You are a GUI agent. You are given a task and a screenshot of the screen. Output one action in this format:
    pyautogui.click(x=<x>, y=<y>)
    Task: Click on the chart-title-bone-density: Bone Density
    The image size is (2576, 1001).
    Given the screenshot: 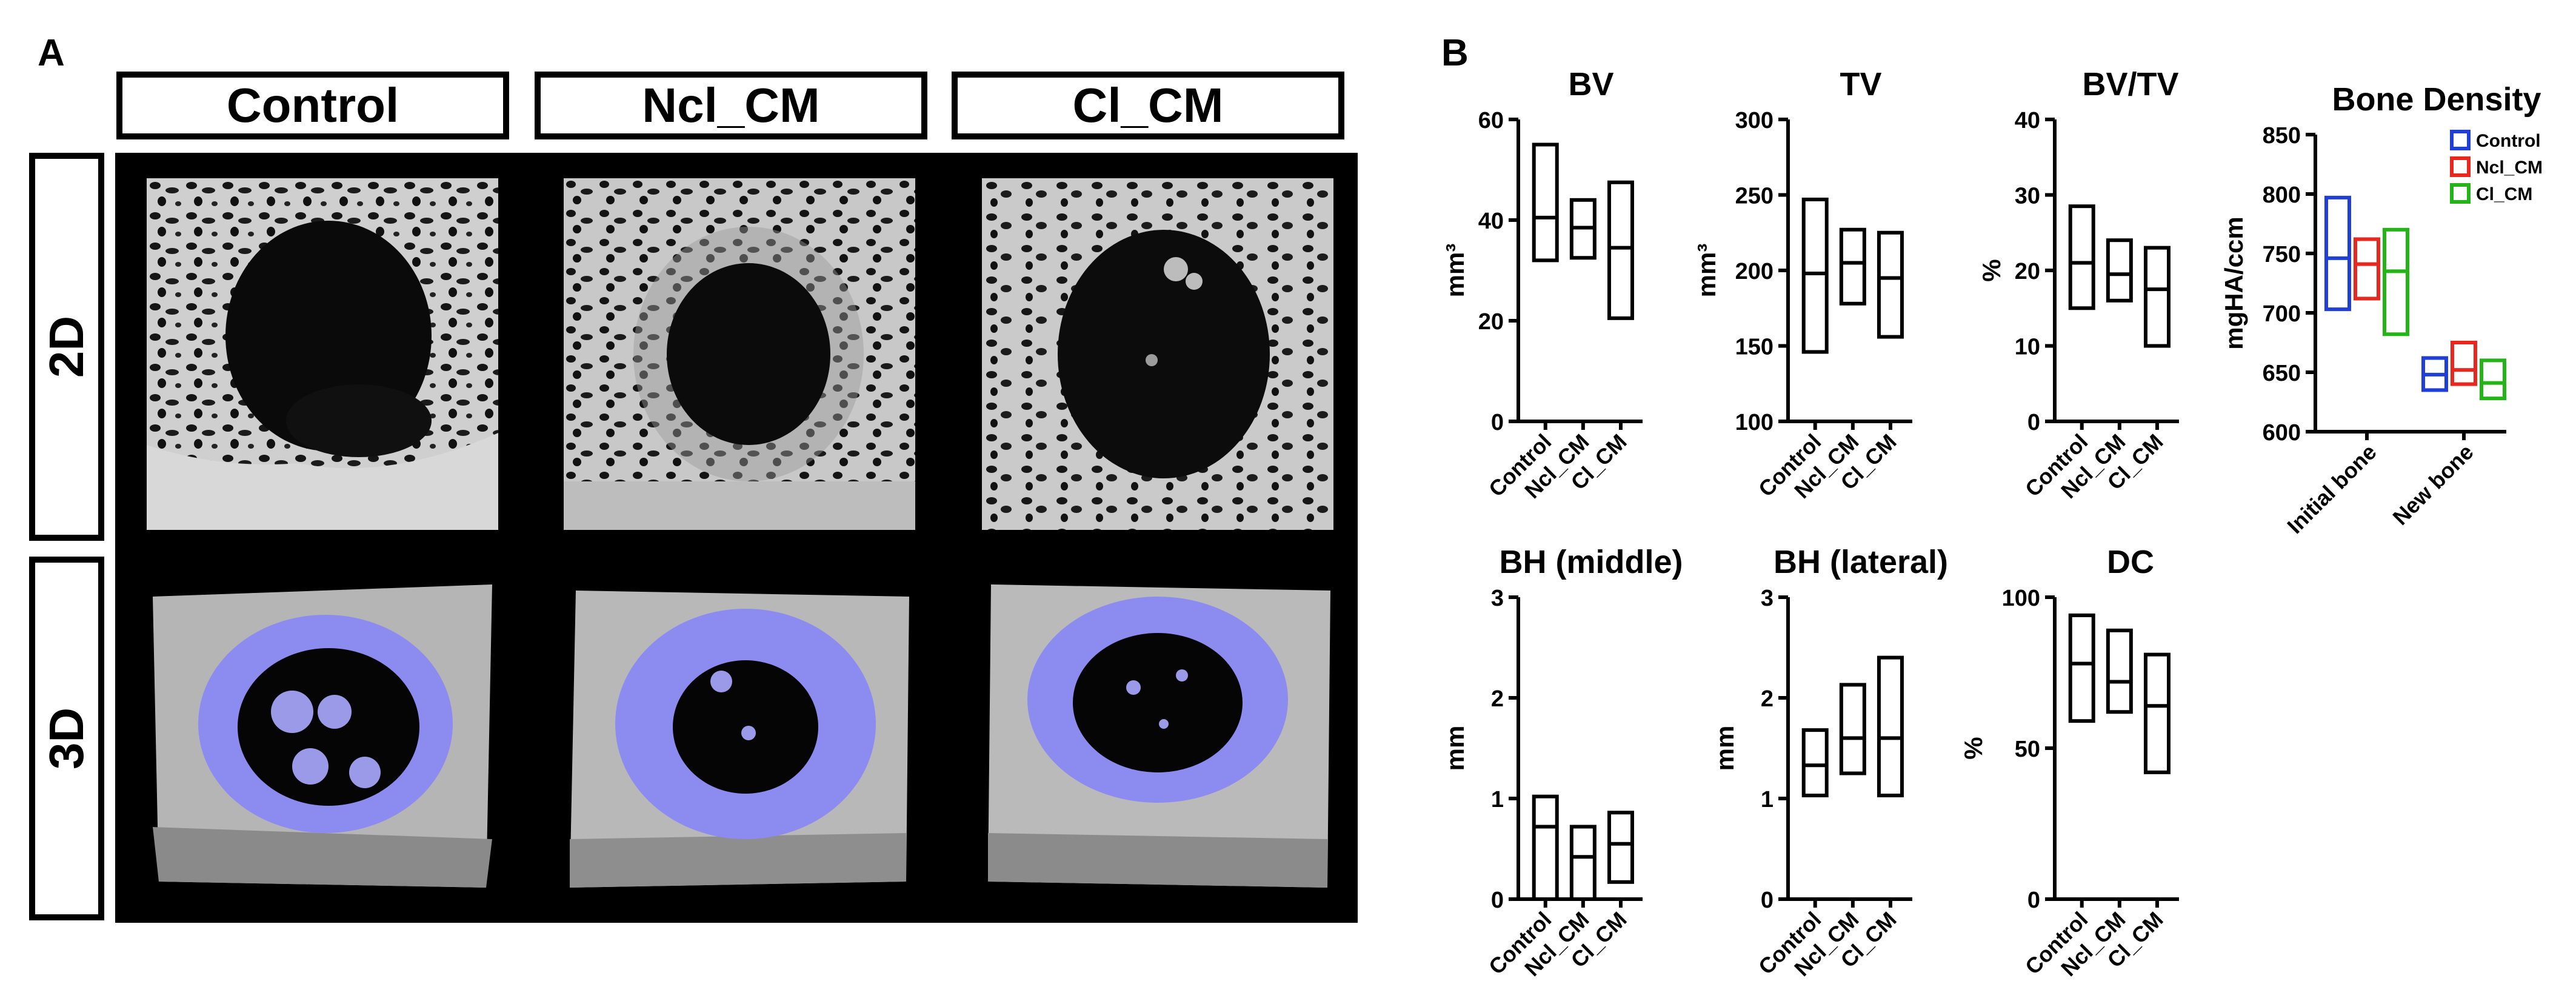 What is the action you would take?
    pyautogui.click(x=2436, y=99)
    